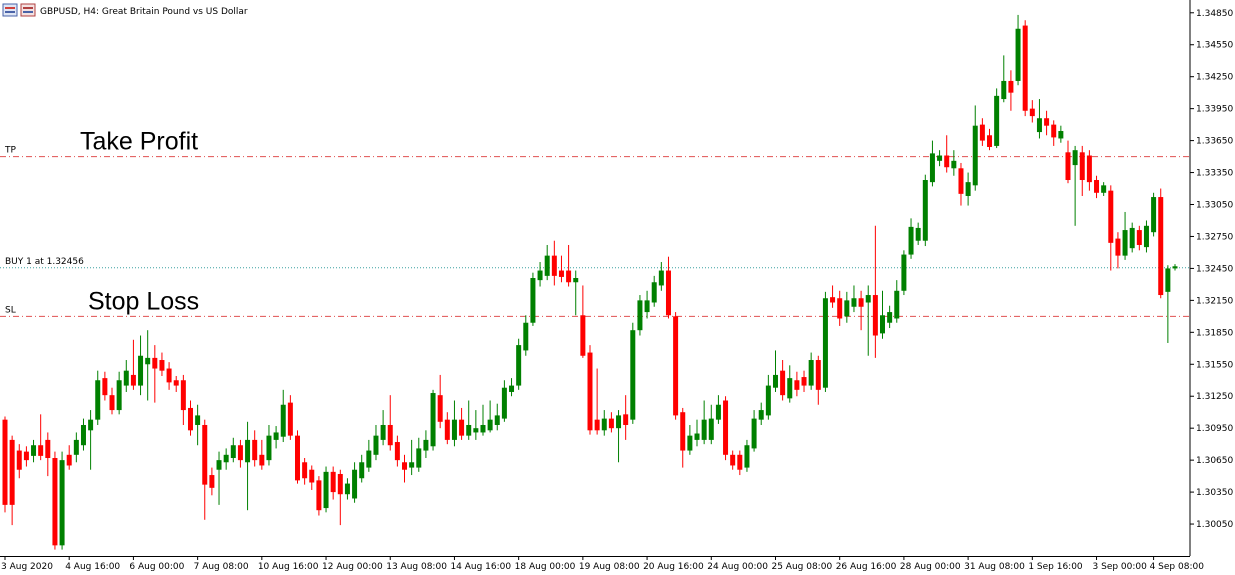 This screenshot has width=1235, height=575. Describe the element at coordinates (1214, 429) in the screenshot. I see `y-tick-label: 1.30950` at that location.